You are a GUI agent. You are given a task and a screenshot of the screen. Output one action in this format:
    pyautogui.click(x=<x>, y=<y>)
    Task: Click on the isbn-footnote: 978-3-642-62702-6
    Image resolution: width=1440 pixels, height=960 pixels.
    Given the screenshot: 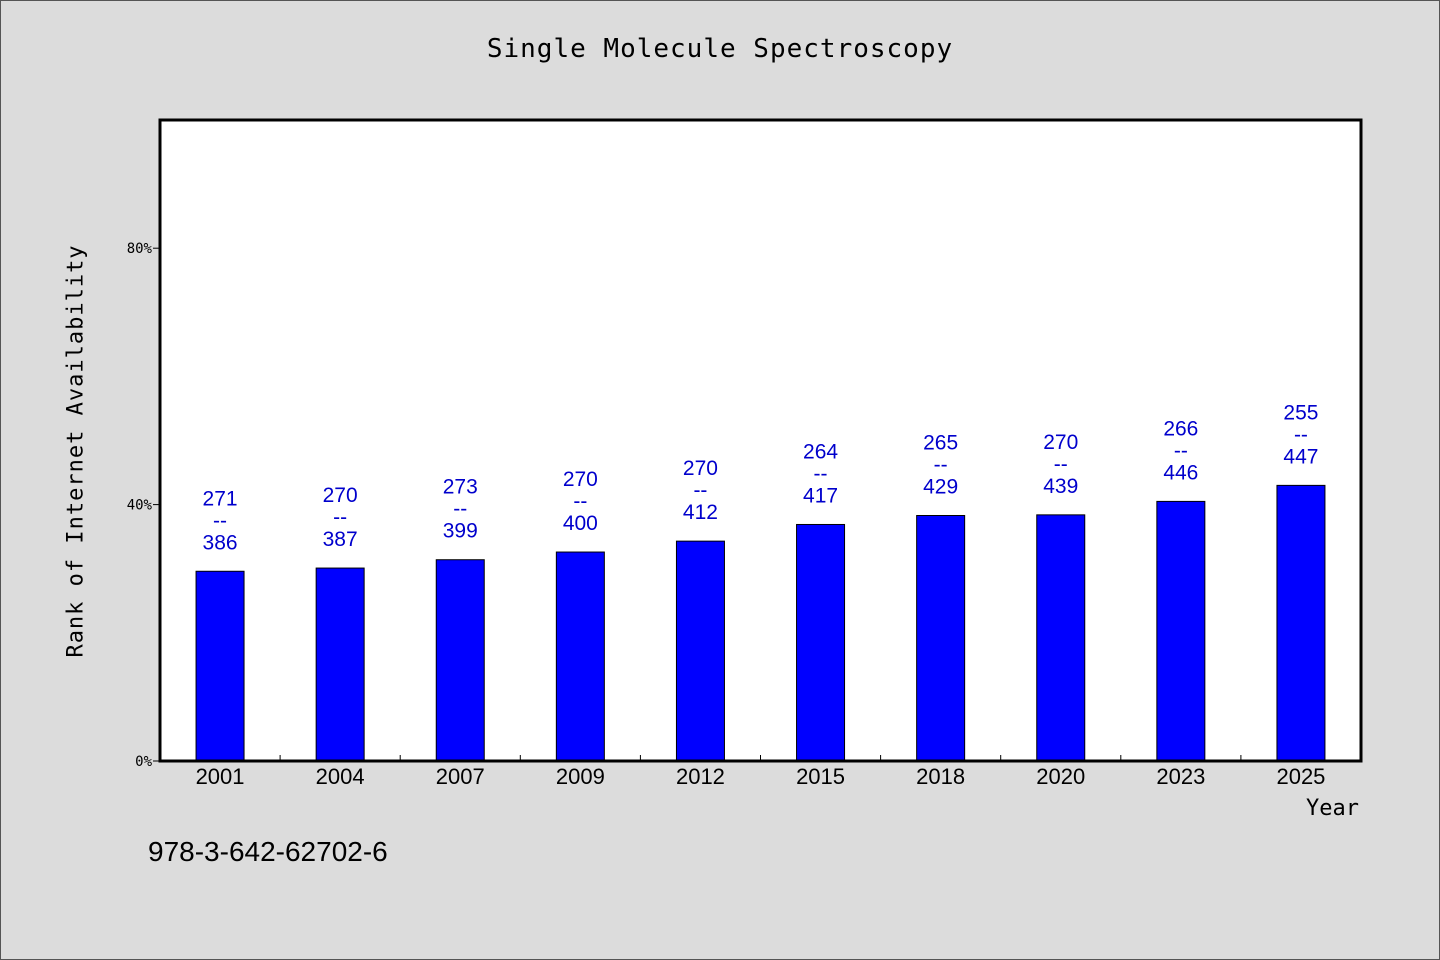 What is the action you would take?
    pyautogui.click(x=268, y=851)
    